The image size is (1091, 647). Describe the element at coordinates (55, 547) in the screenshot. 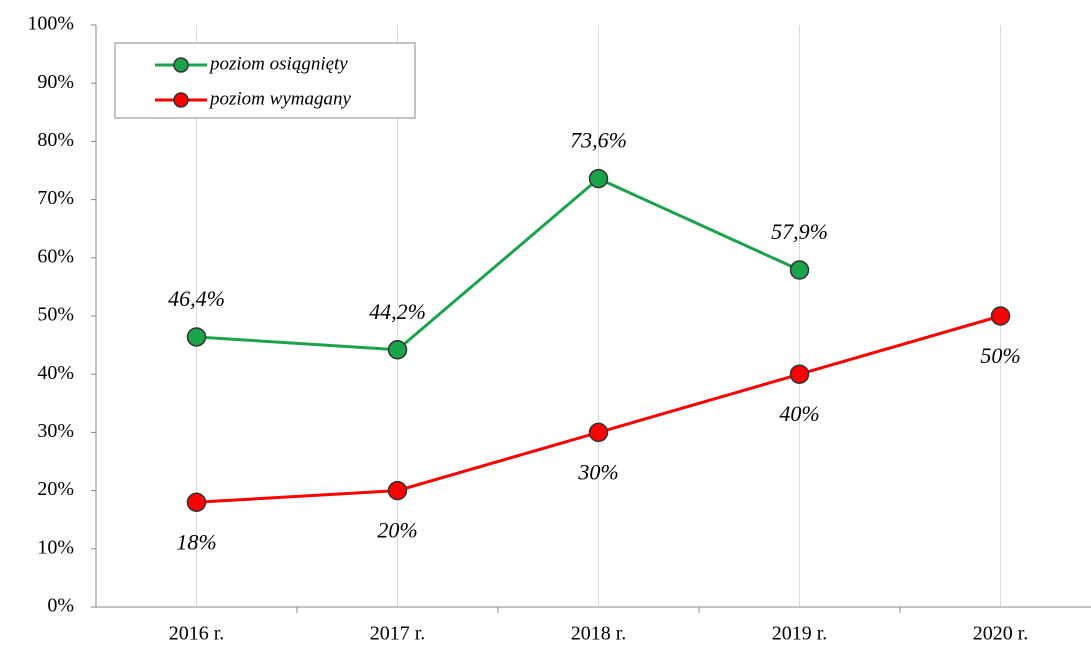

I see `y-tick-label: 10%` at that location.